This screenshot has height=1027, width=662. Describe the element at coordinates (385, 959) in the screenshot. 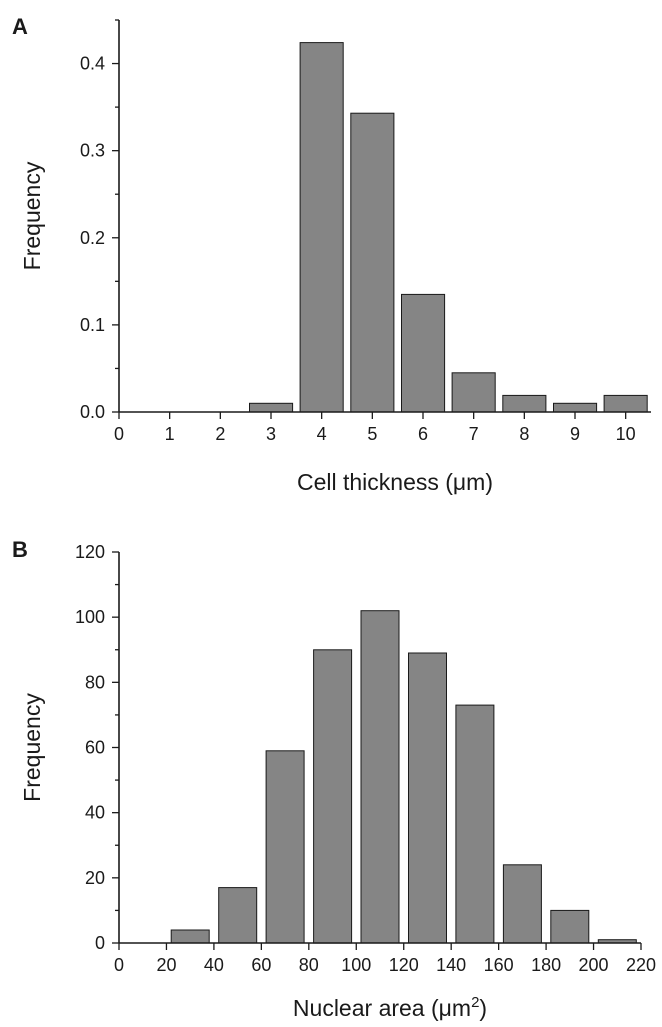

I see `panel-b-x-ticks: 0 20 40 60 80 100 120 140 160 180 200 220` at that location.